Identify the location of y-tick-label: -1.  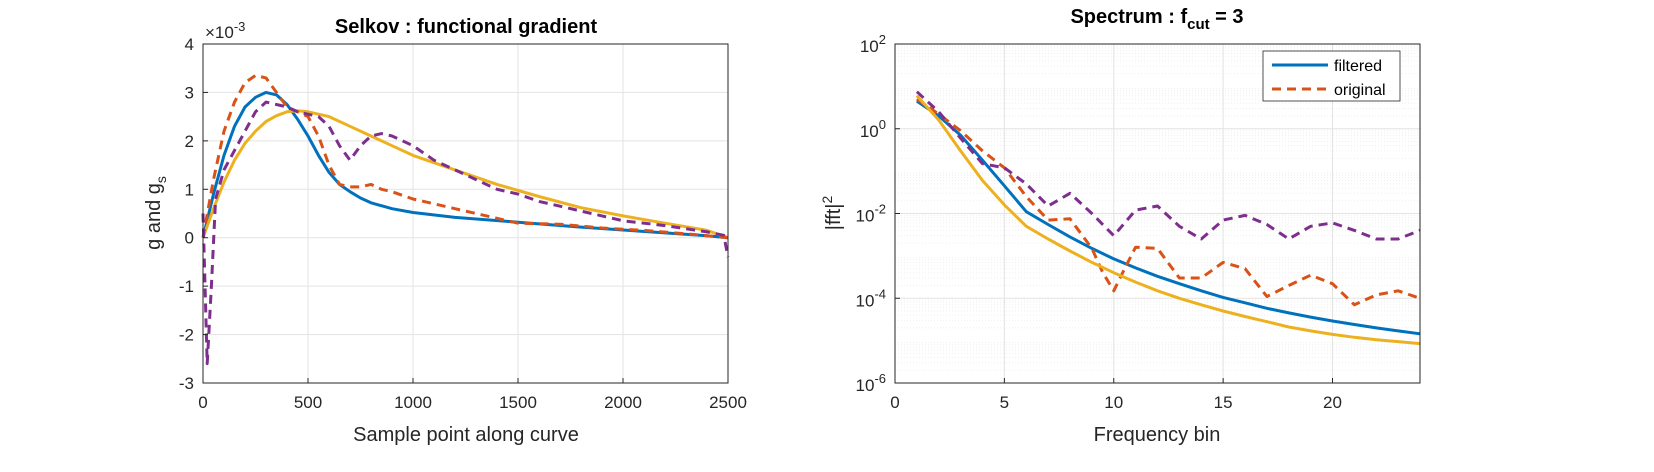
(186, 286).